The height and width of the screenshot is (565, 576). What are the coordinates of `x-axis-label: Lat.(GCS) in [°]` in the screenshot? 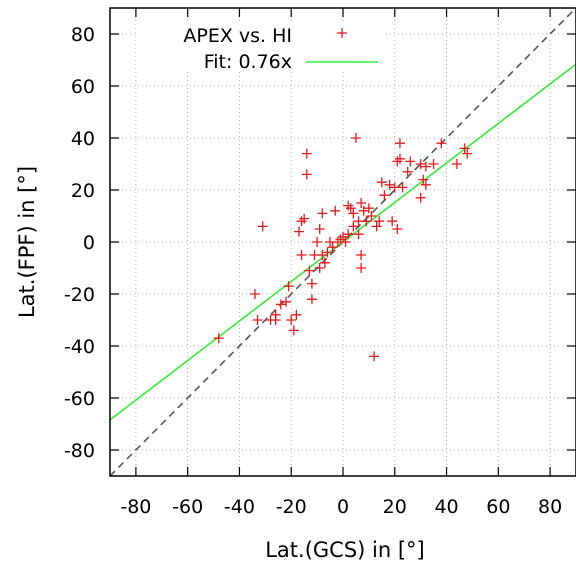 It's located at (345, 550).